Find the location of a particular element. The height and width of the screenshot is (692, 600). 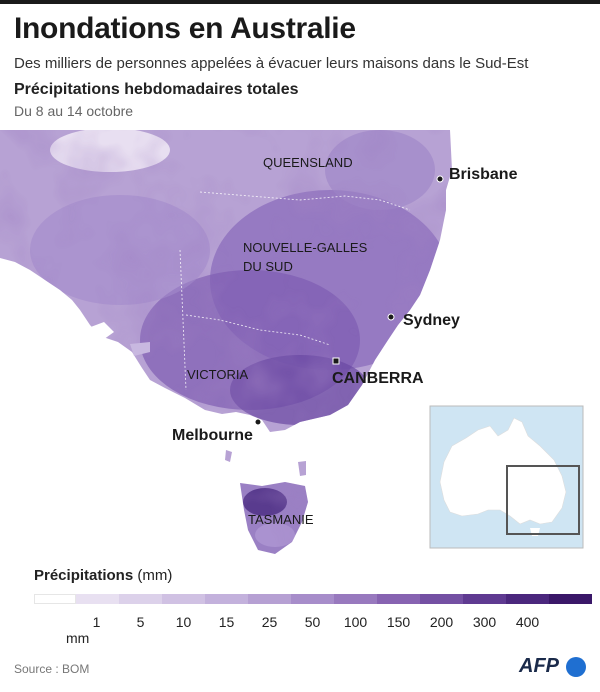

city-marker-melbourne is located at coordinates (258, 422).